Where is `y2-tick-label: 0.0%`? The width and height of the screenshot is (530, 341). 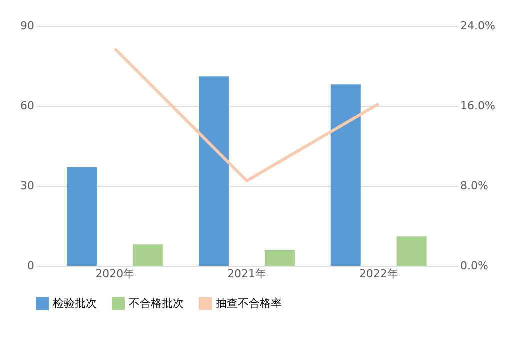 y2-tick-label: 0.0% is located at coordinates (474, 266).